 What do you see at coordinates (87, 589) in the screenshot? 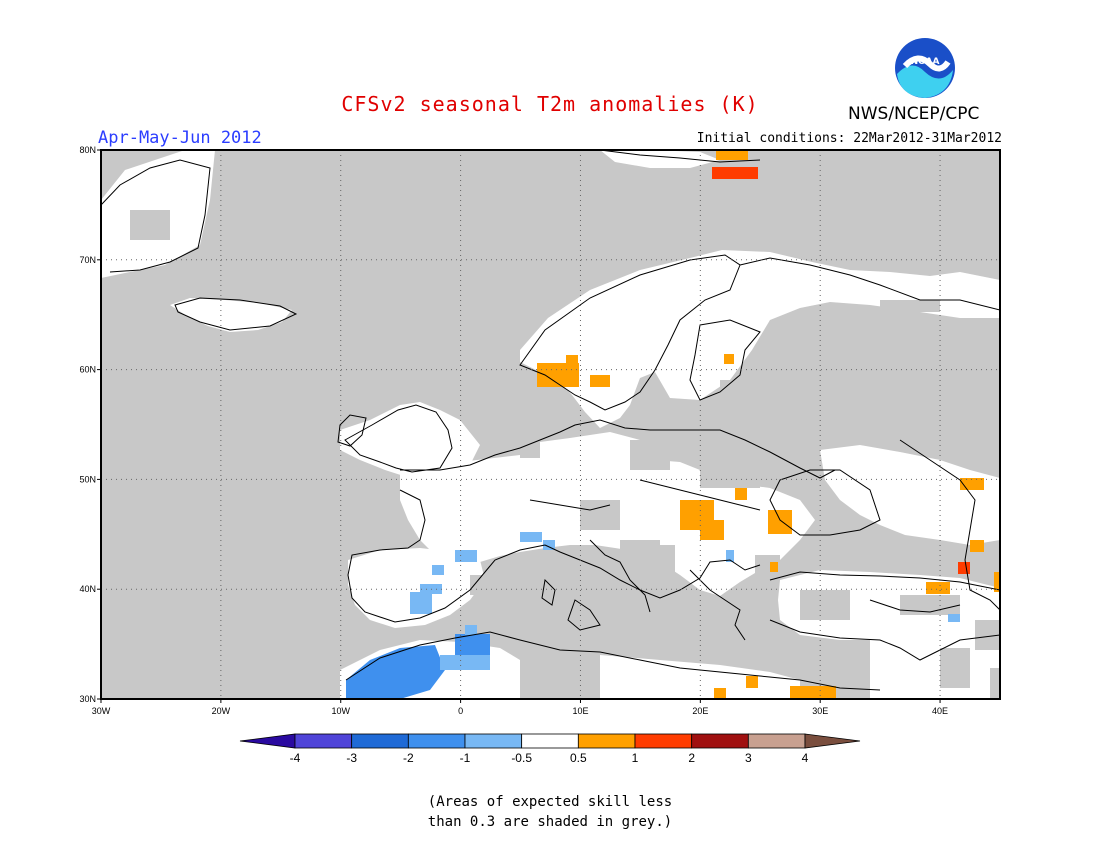
I see `latitude-tick-label: 40N` at bounding box center [87, 589].